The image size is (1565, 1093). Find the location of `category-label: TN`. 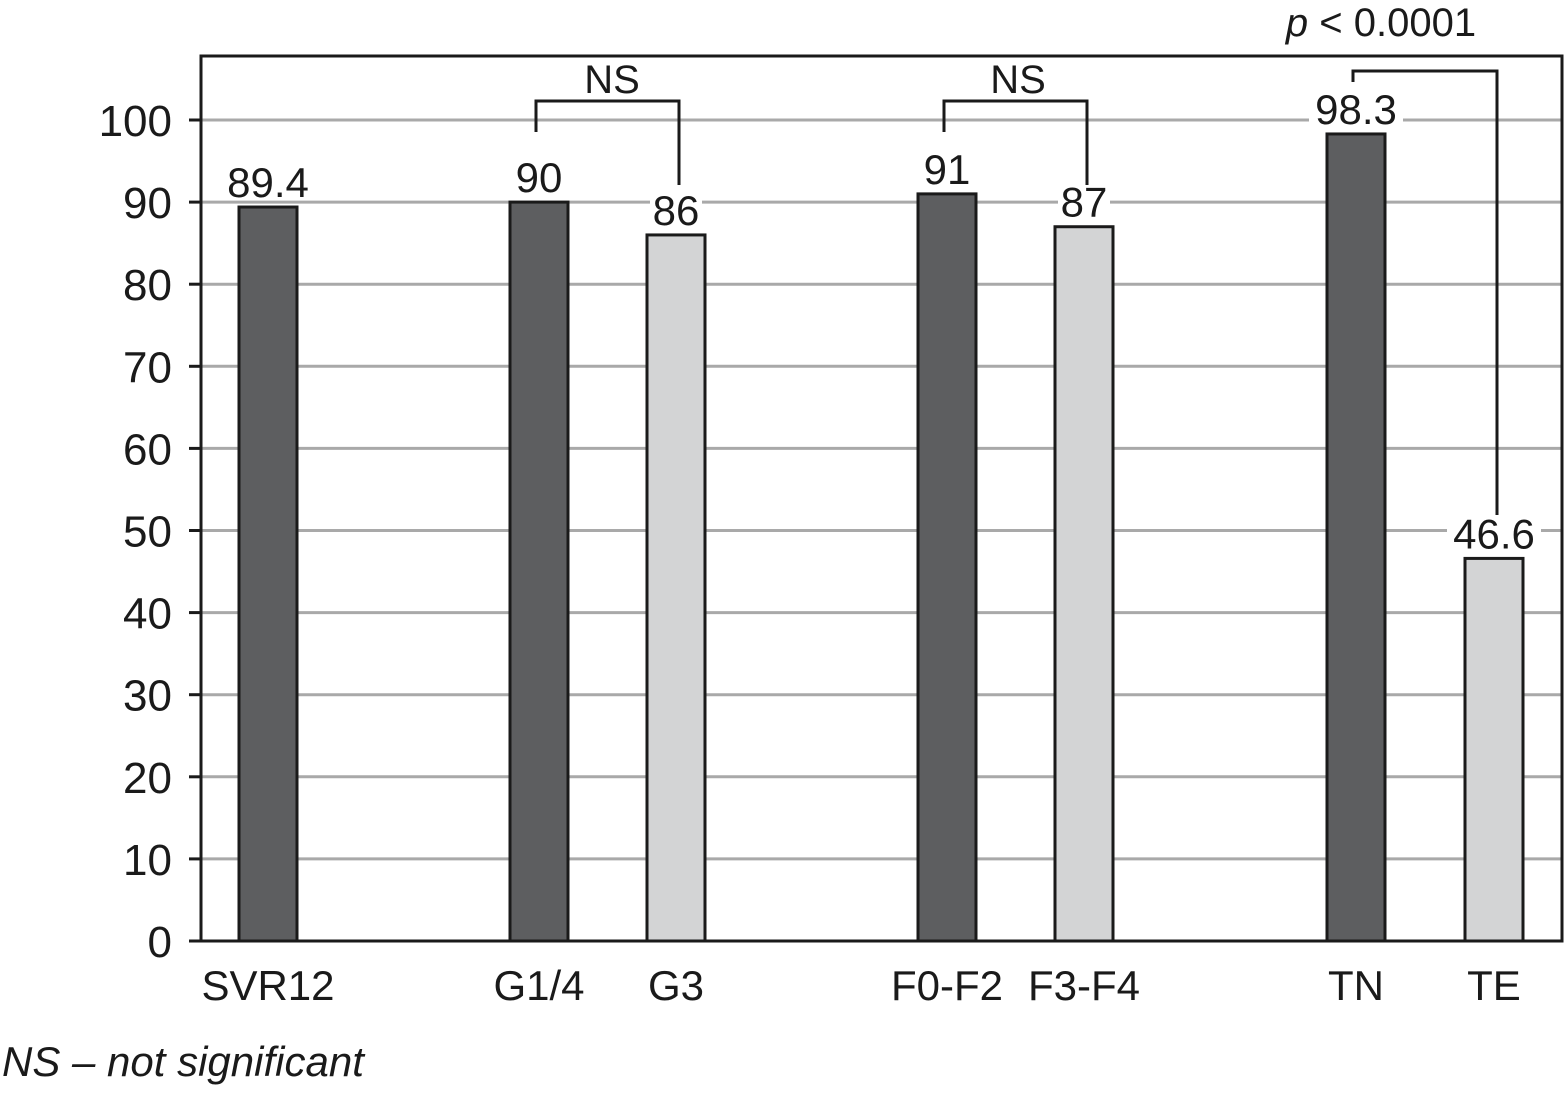

category-label: TN is located at coordinates (1356, 985).